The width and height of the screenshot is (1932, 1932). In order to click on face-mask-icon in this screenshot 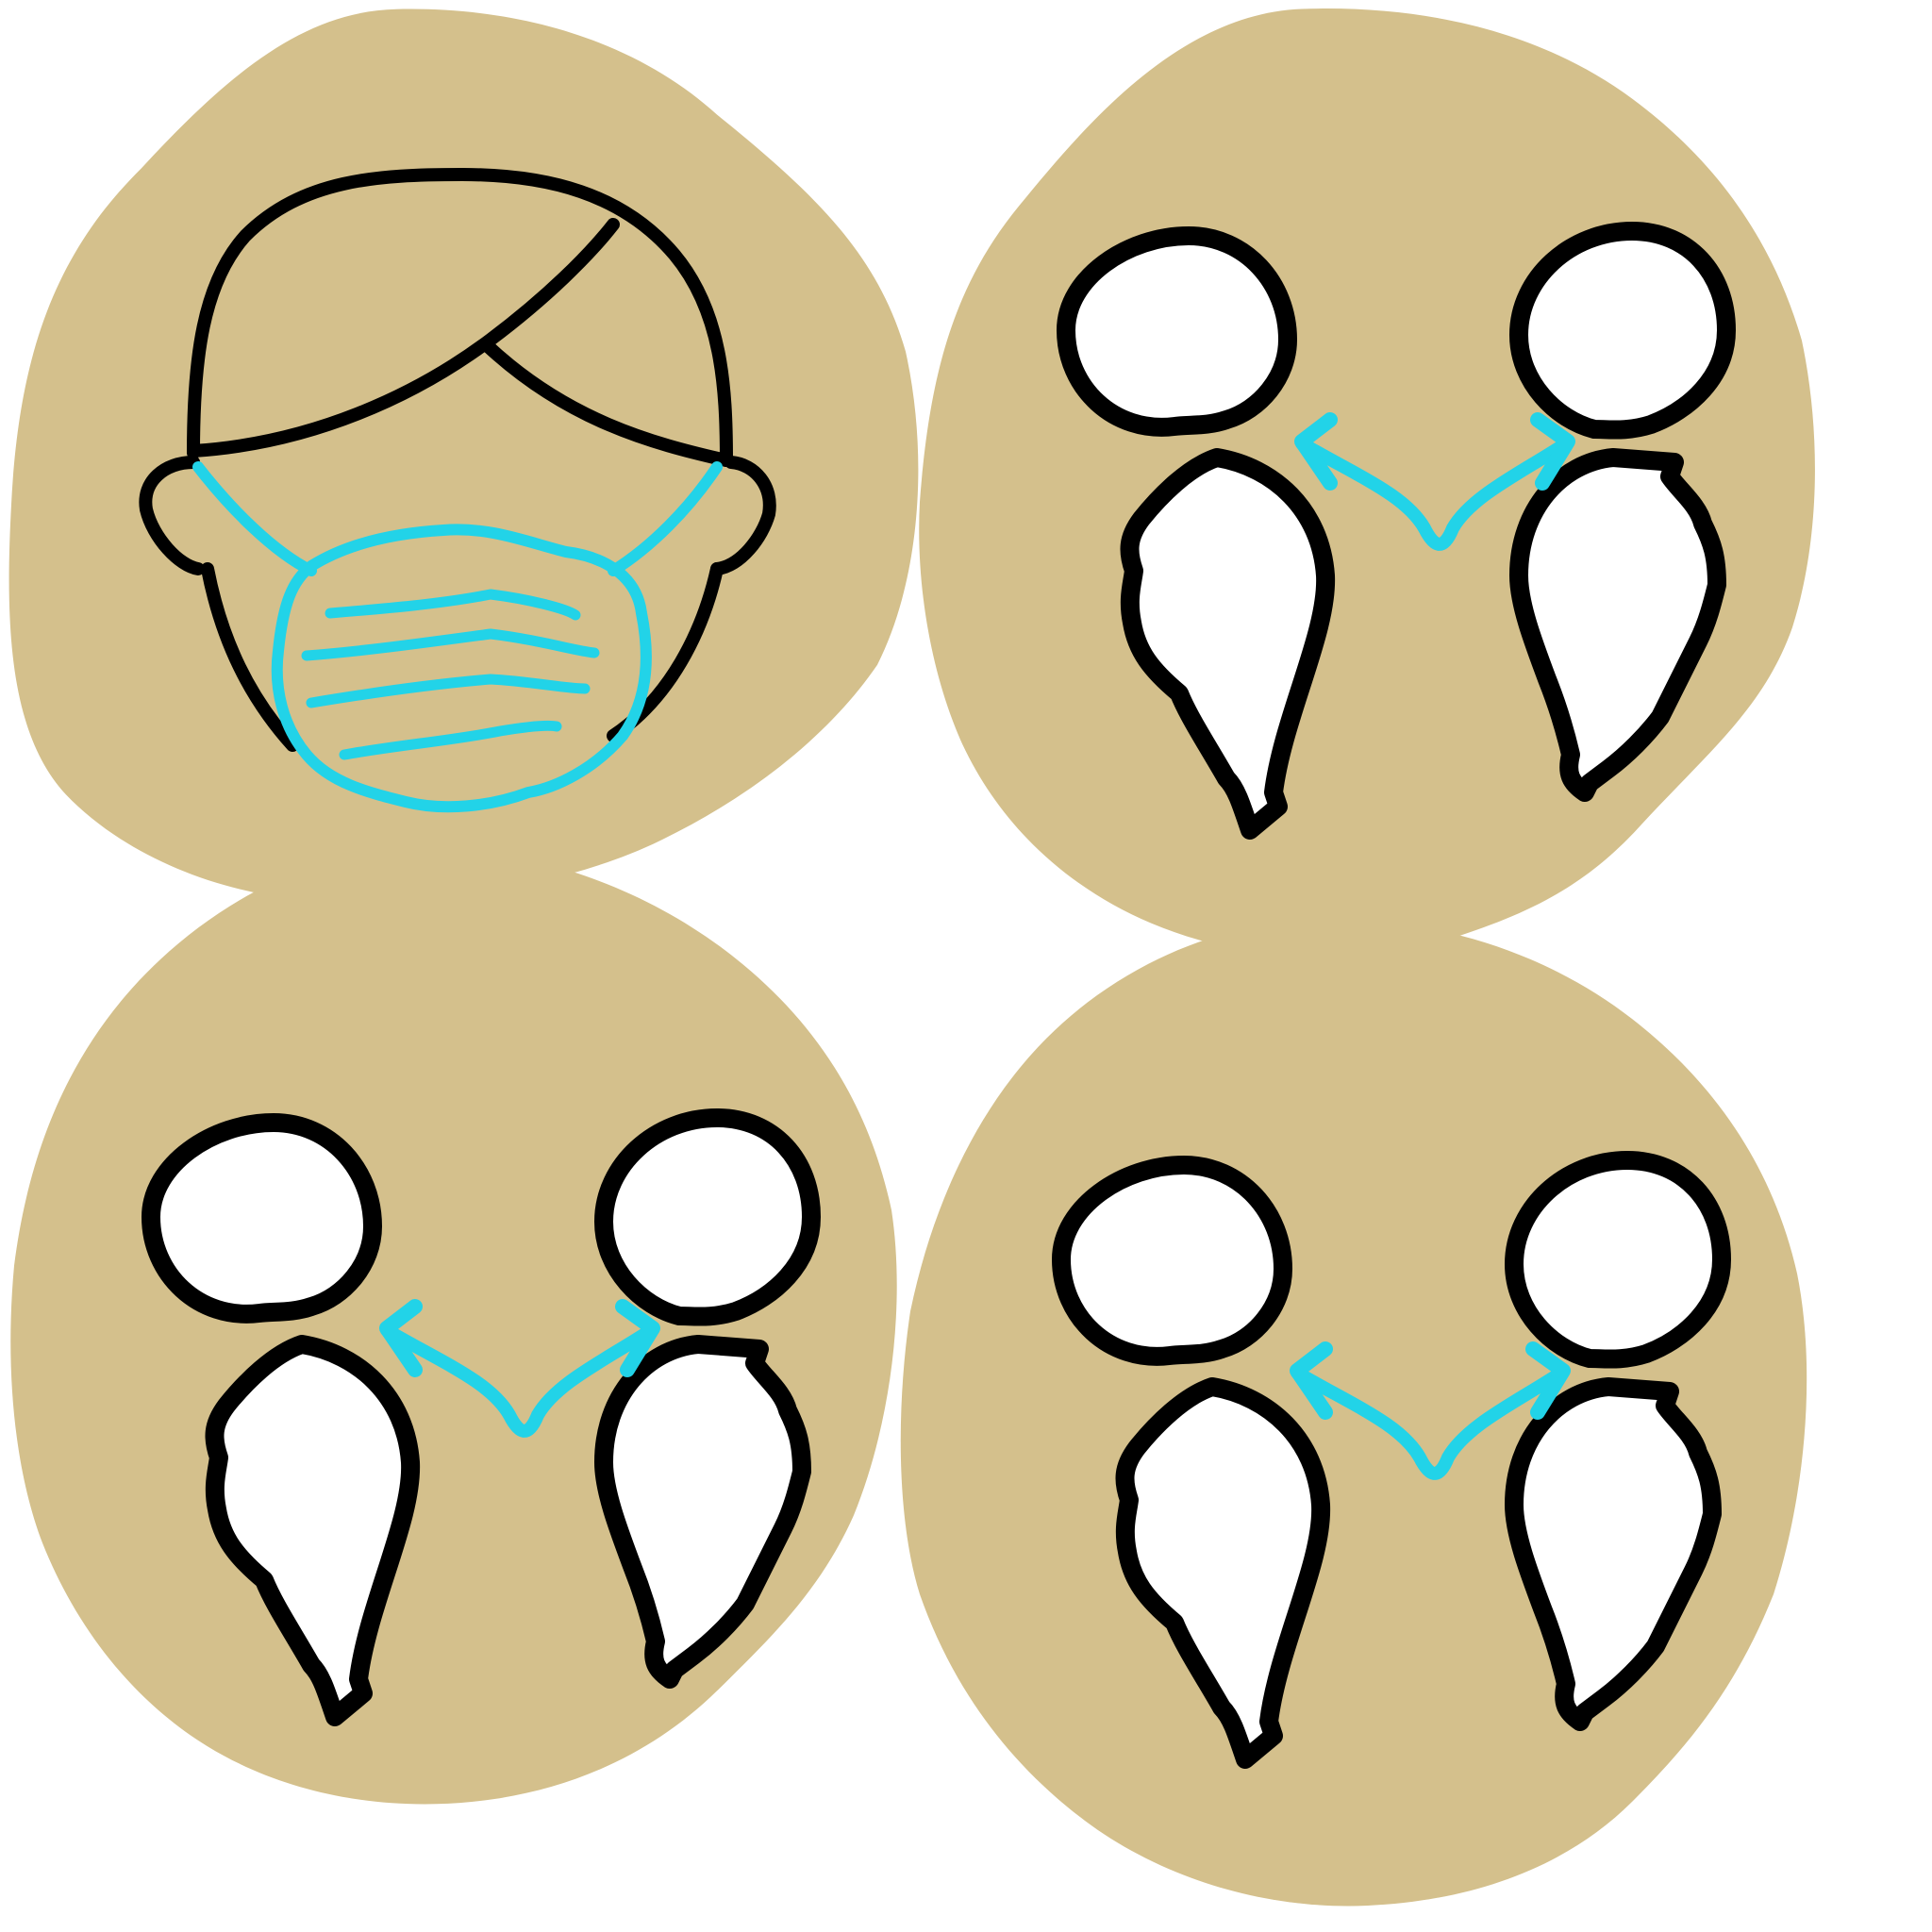, I will do `click(458, 490)`.